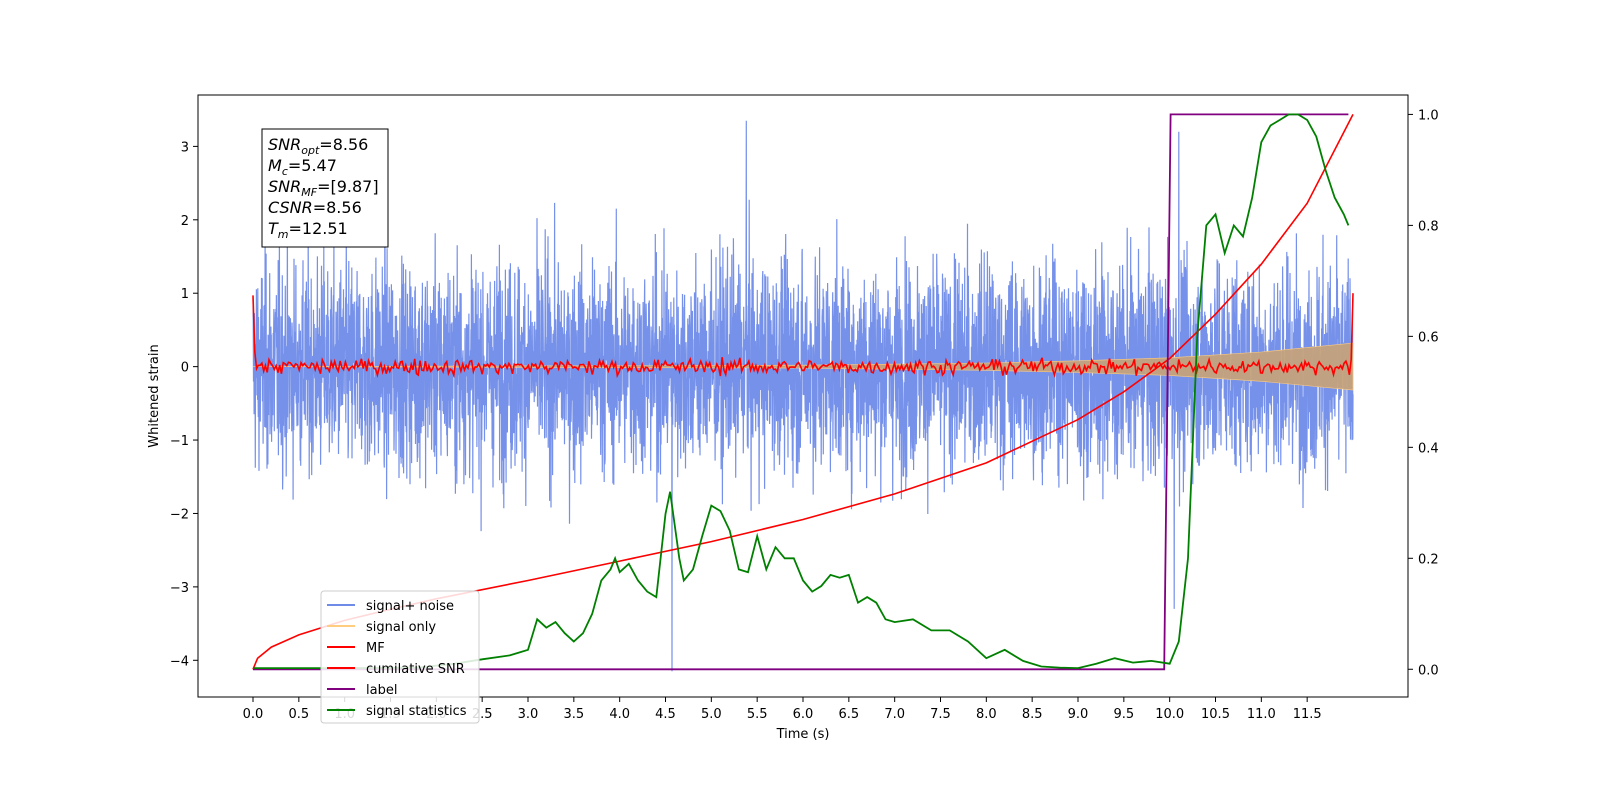 The image size is (1600, 800). Describe the element at coordinates (1123, 714) in the screenshot. I see `x-tick-label: 9.5` at that location.